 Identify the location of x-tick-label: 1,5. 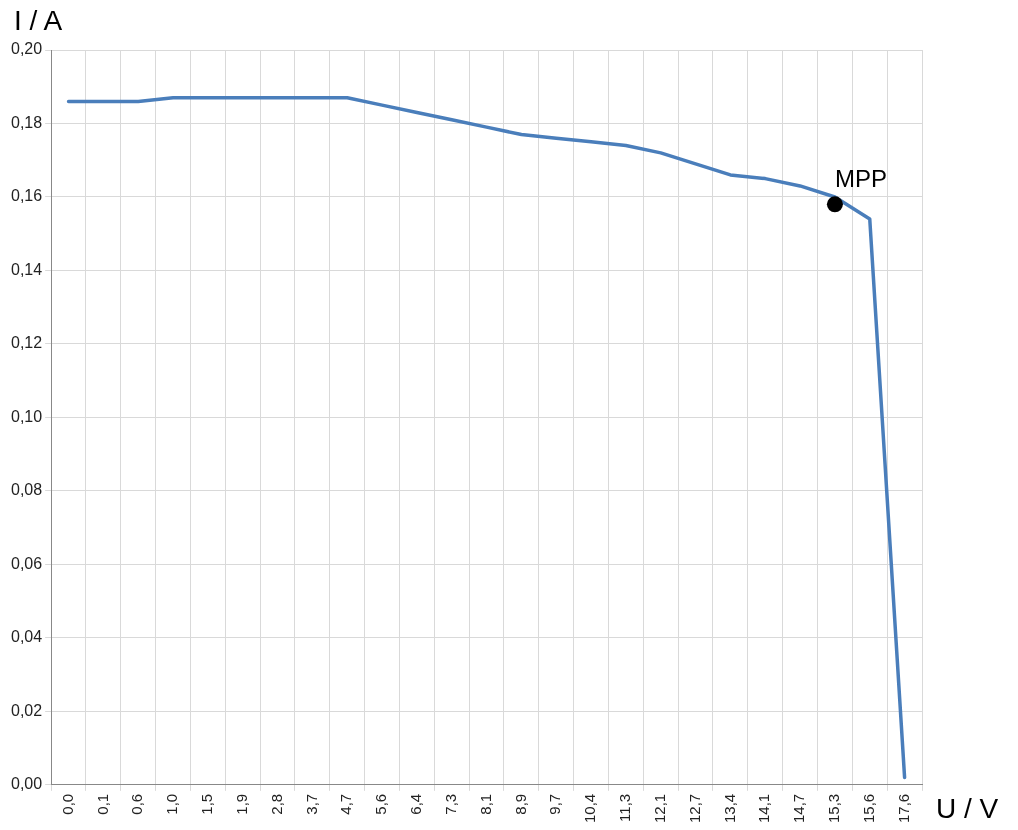
(207, 804).